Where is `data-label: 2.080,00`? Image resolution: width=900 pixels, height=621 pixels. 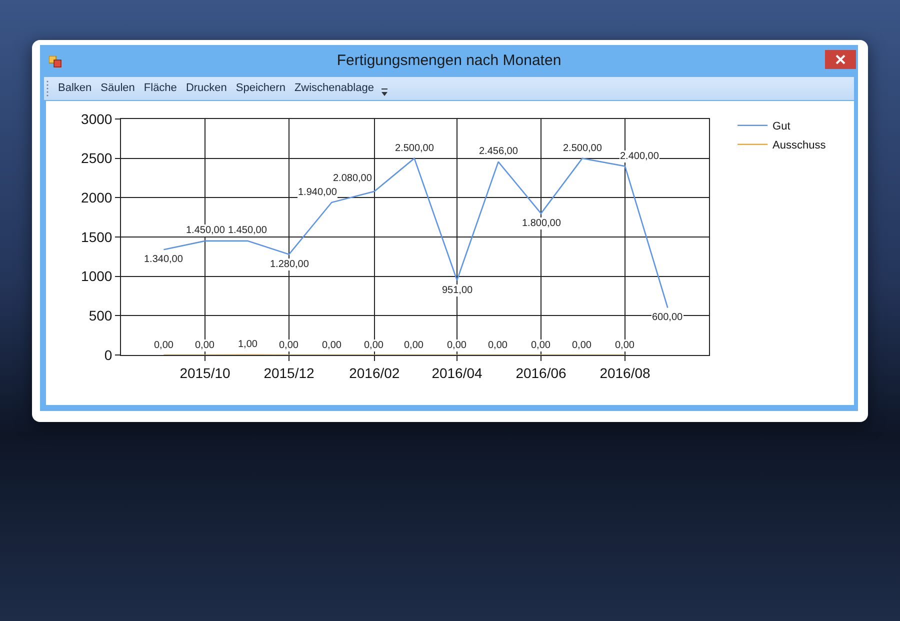 data-label: 2.080,00 is located at coordinates (352, 178).